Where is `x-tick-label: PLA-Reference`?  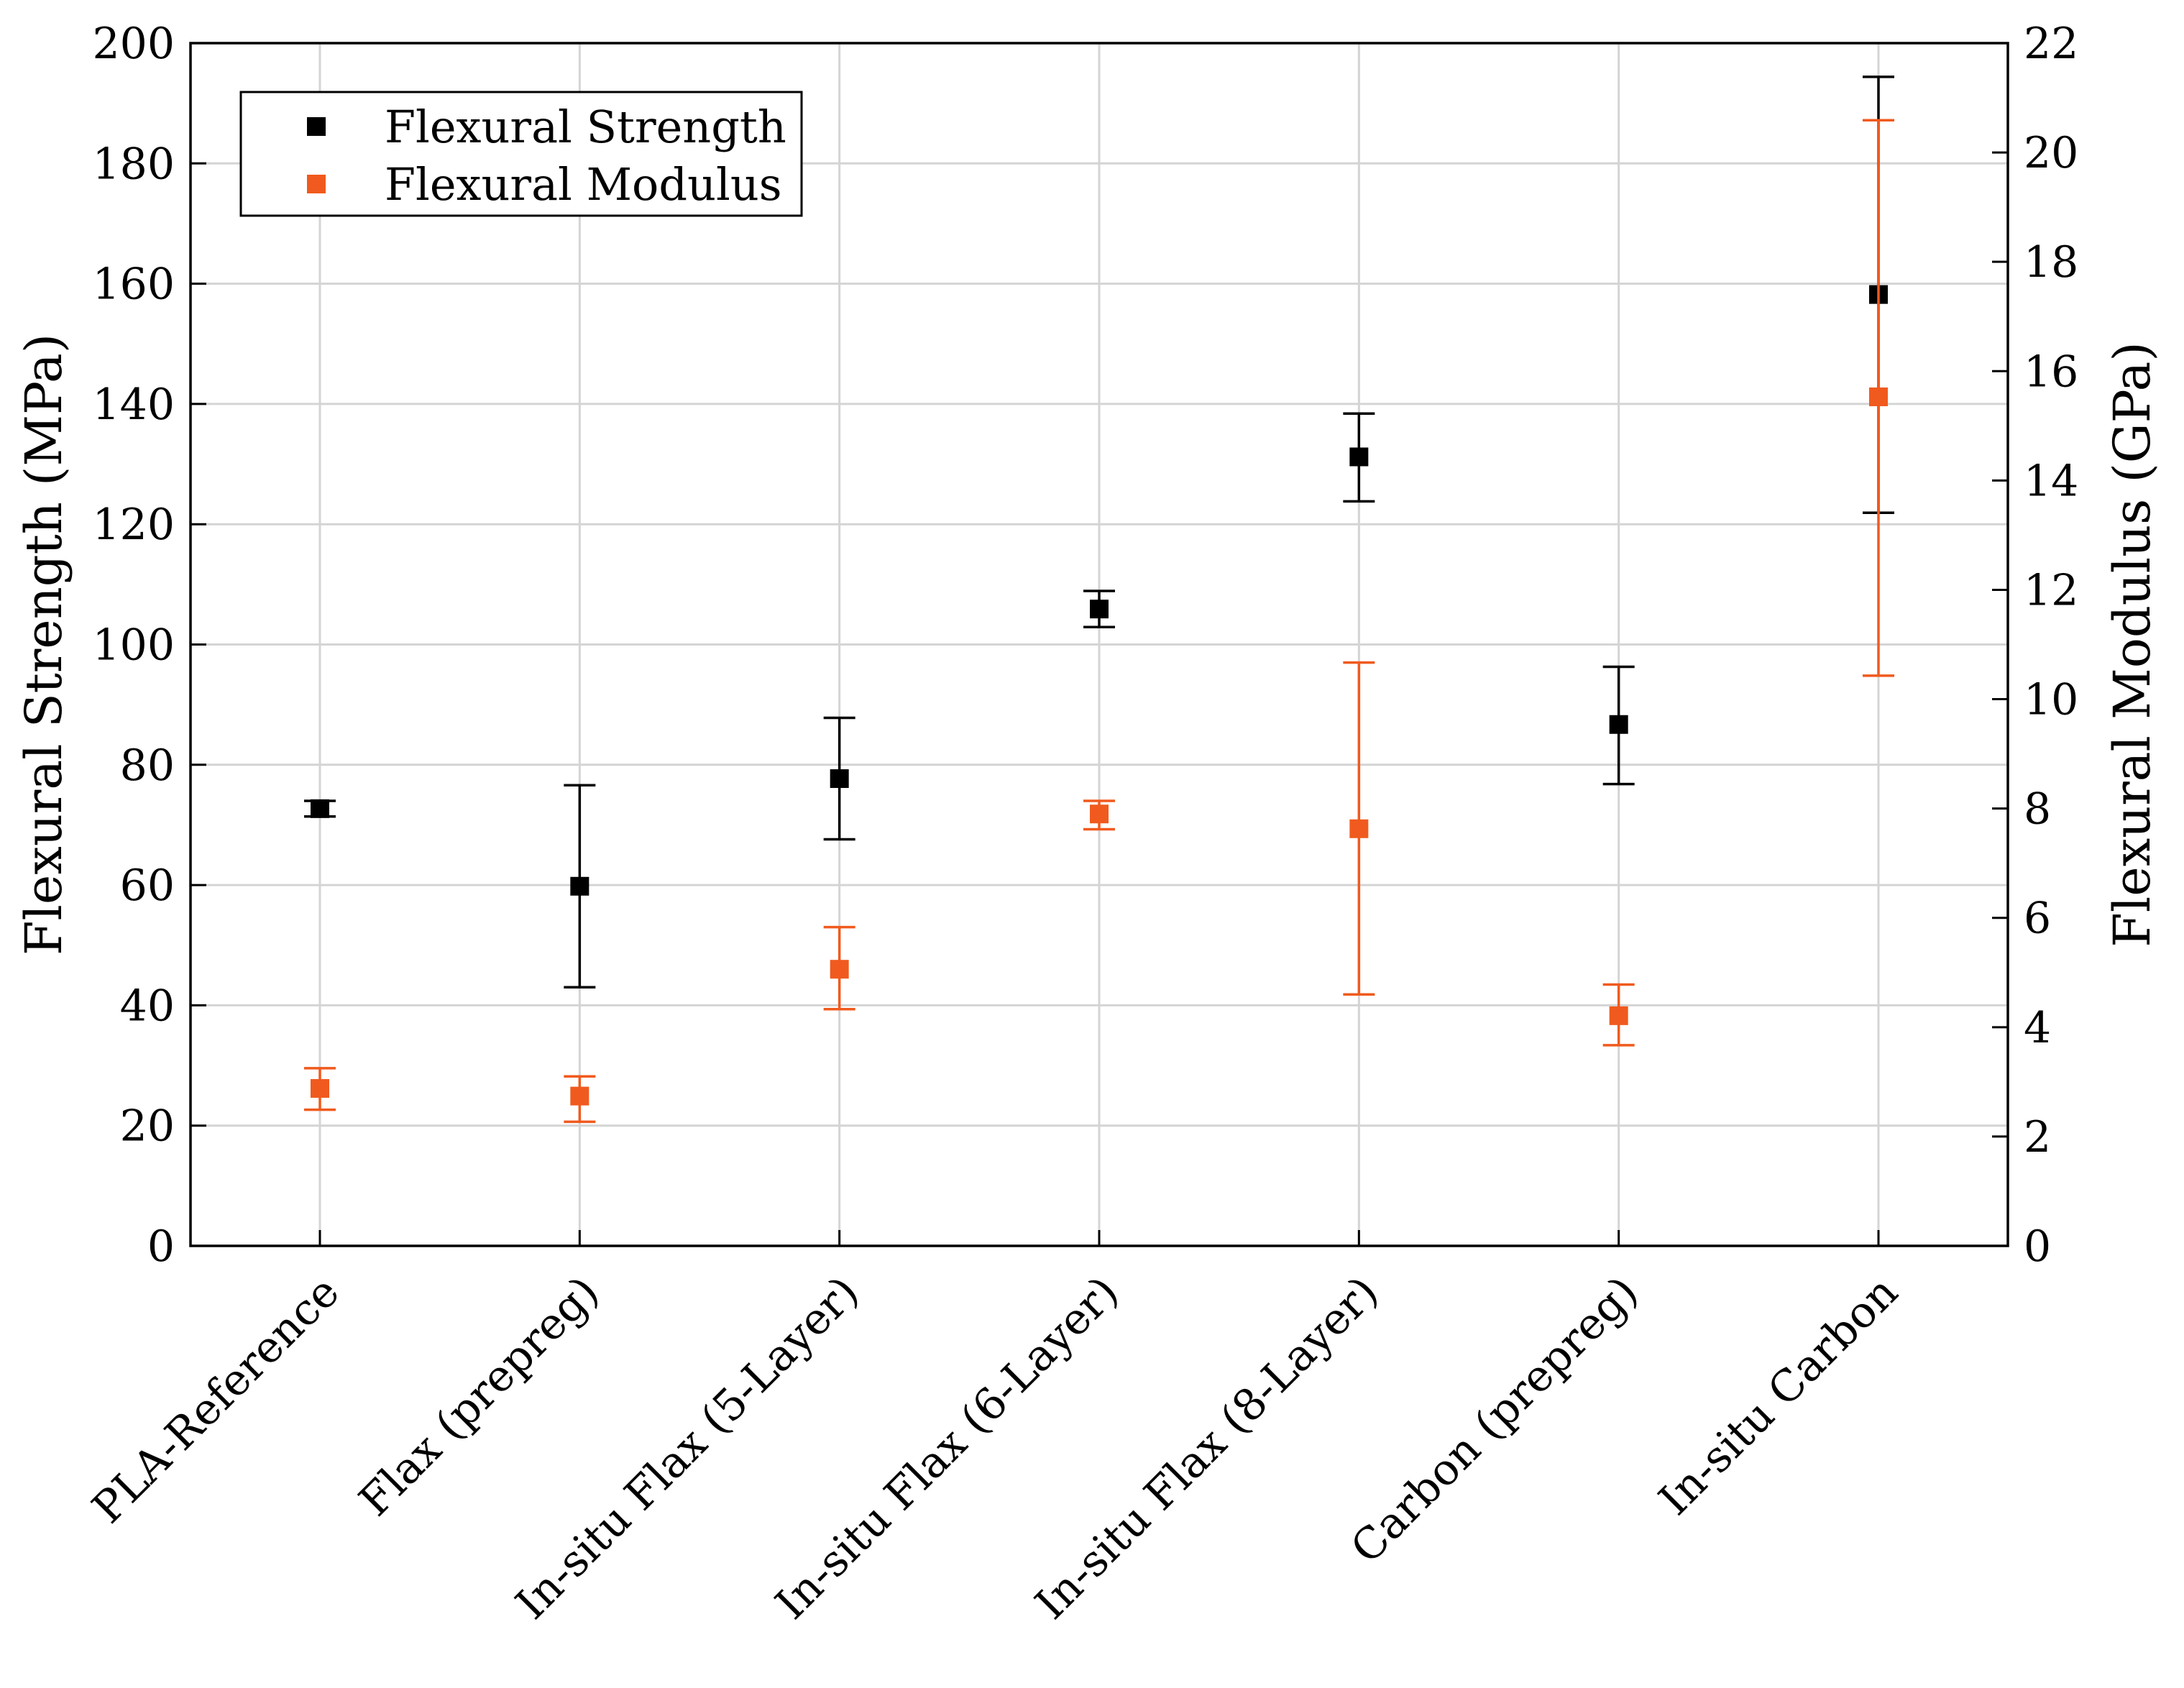
x-tick-label: PLA-Reference is located at coordinates (216, 1400).